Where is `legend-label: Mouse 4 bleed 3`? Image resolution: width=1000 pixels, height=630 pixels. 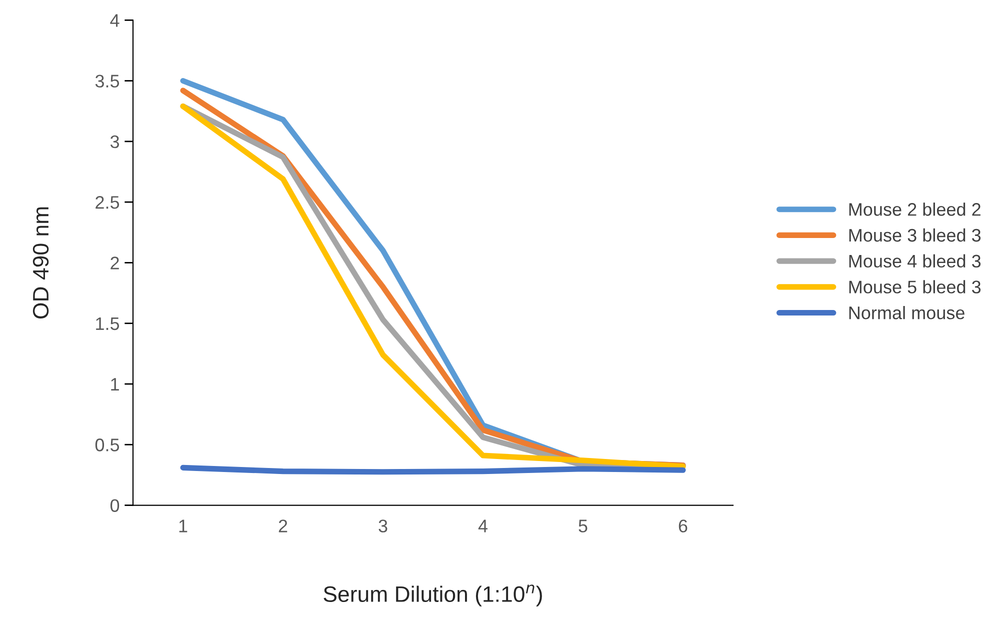
legend-label: Mouse 4 bleed 3 is located at coordinates (915, 261).